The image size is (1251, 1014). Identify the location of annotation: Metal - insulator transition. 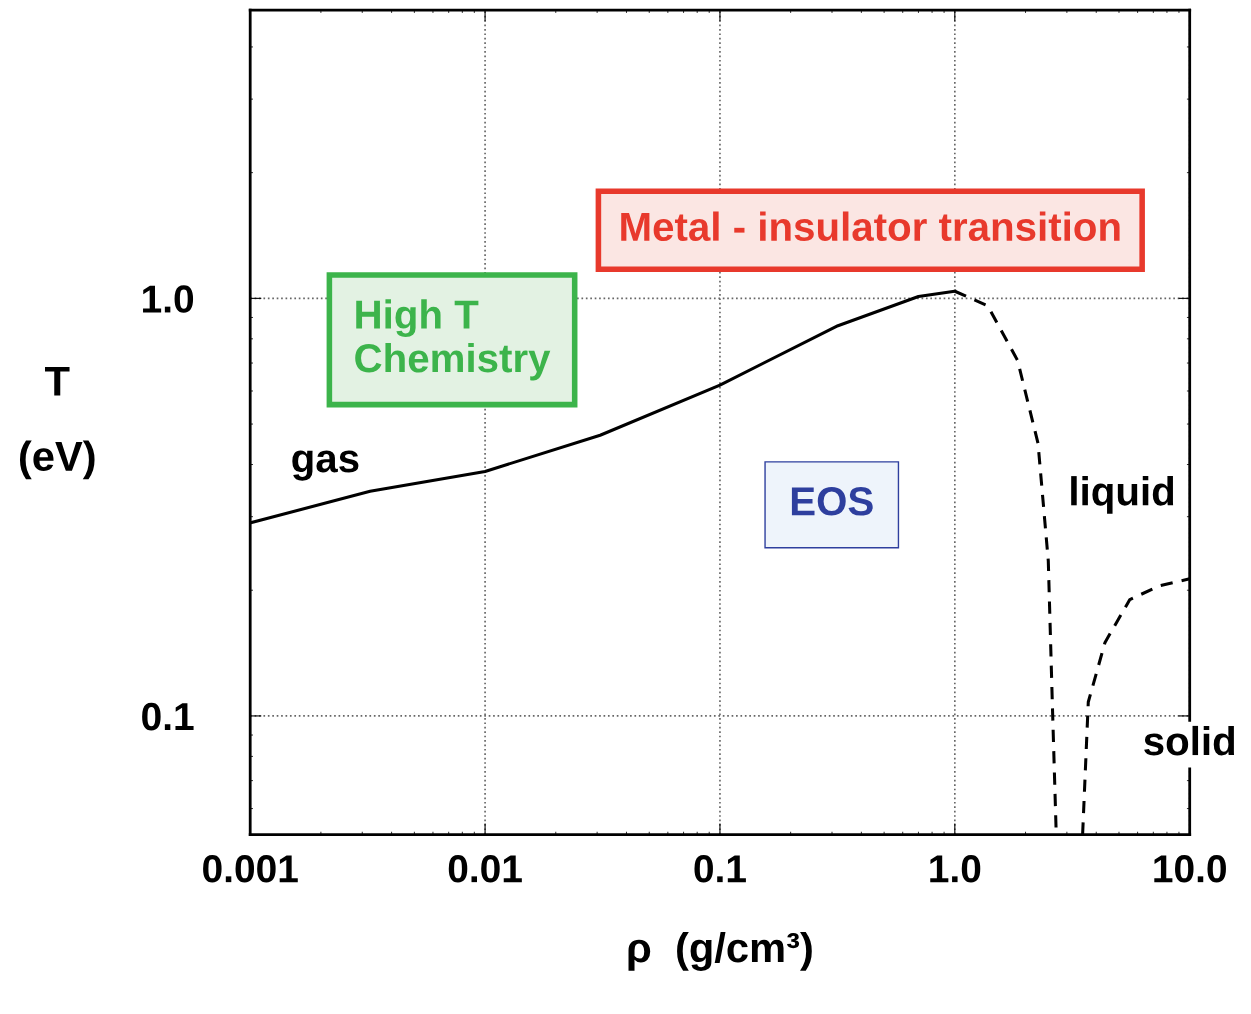
(870, 226).